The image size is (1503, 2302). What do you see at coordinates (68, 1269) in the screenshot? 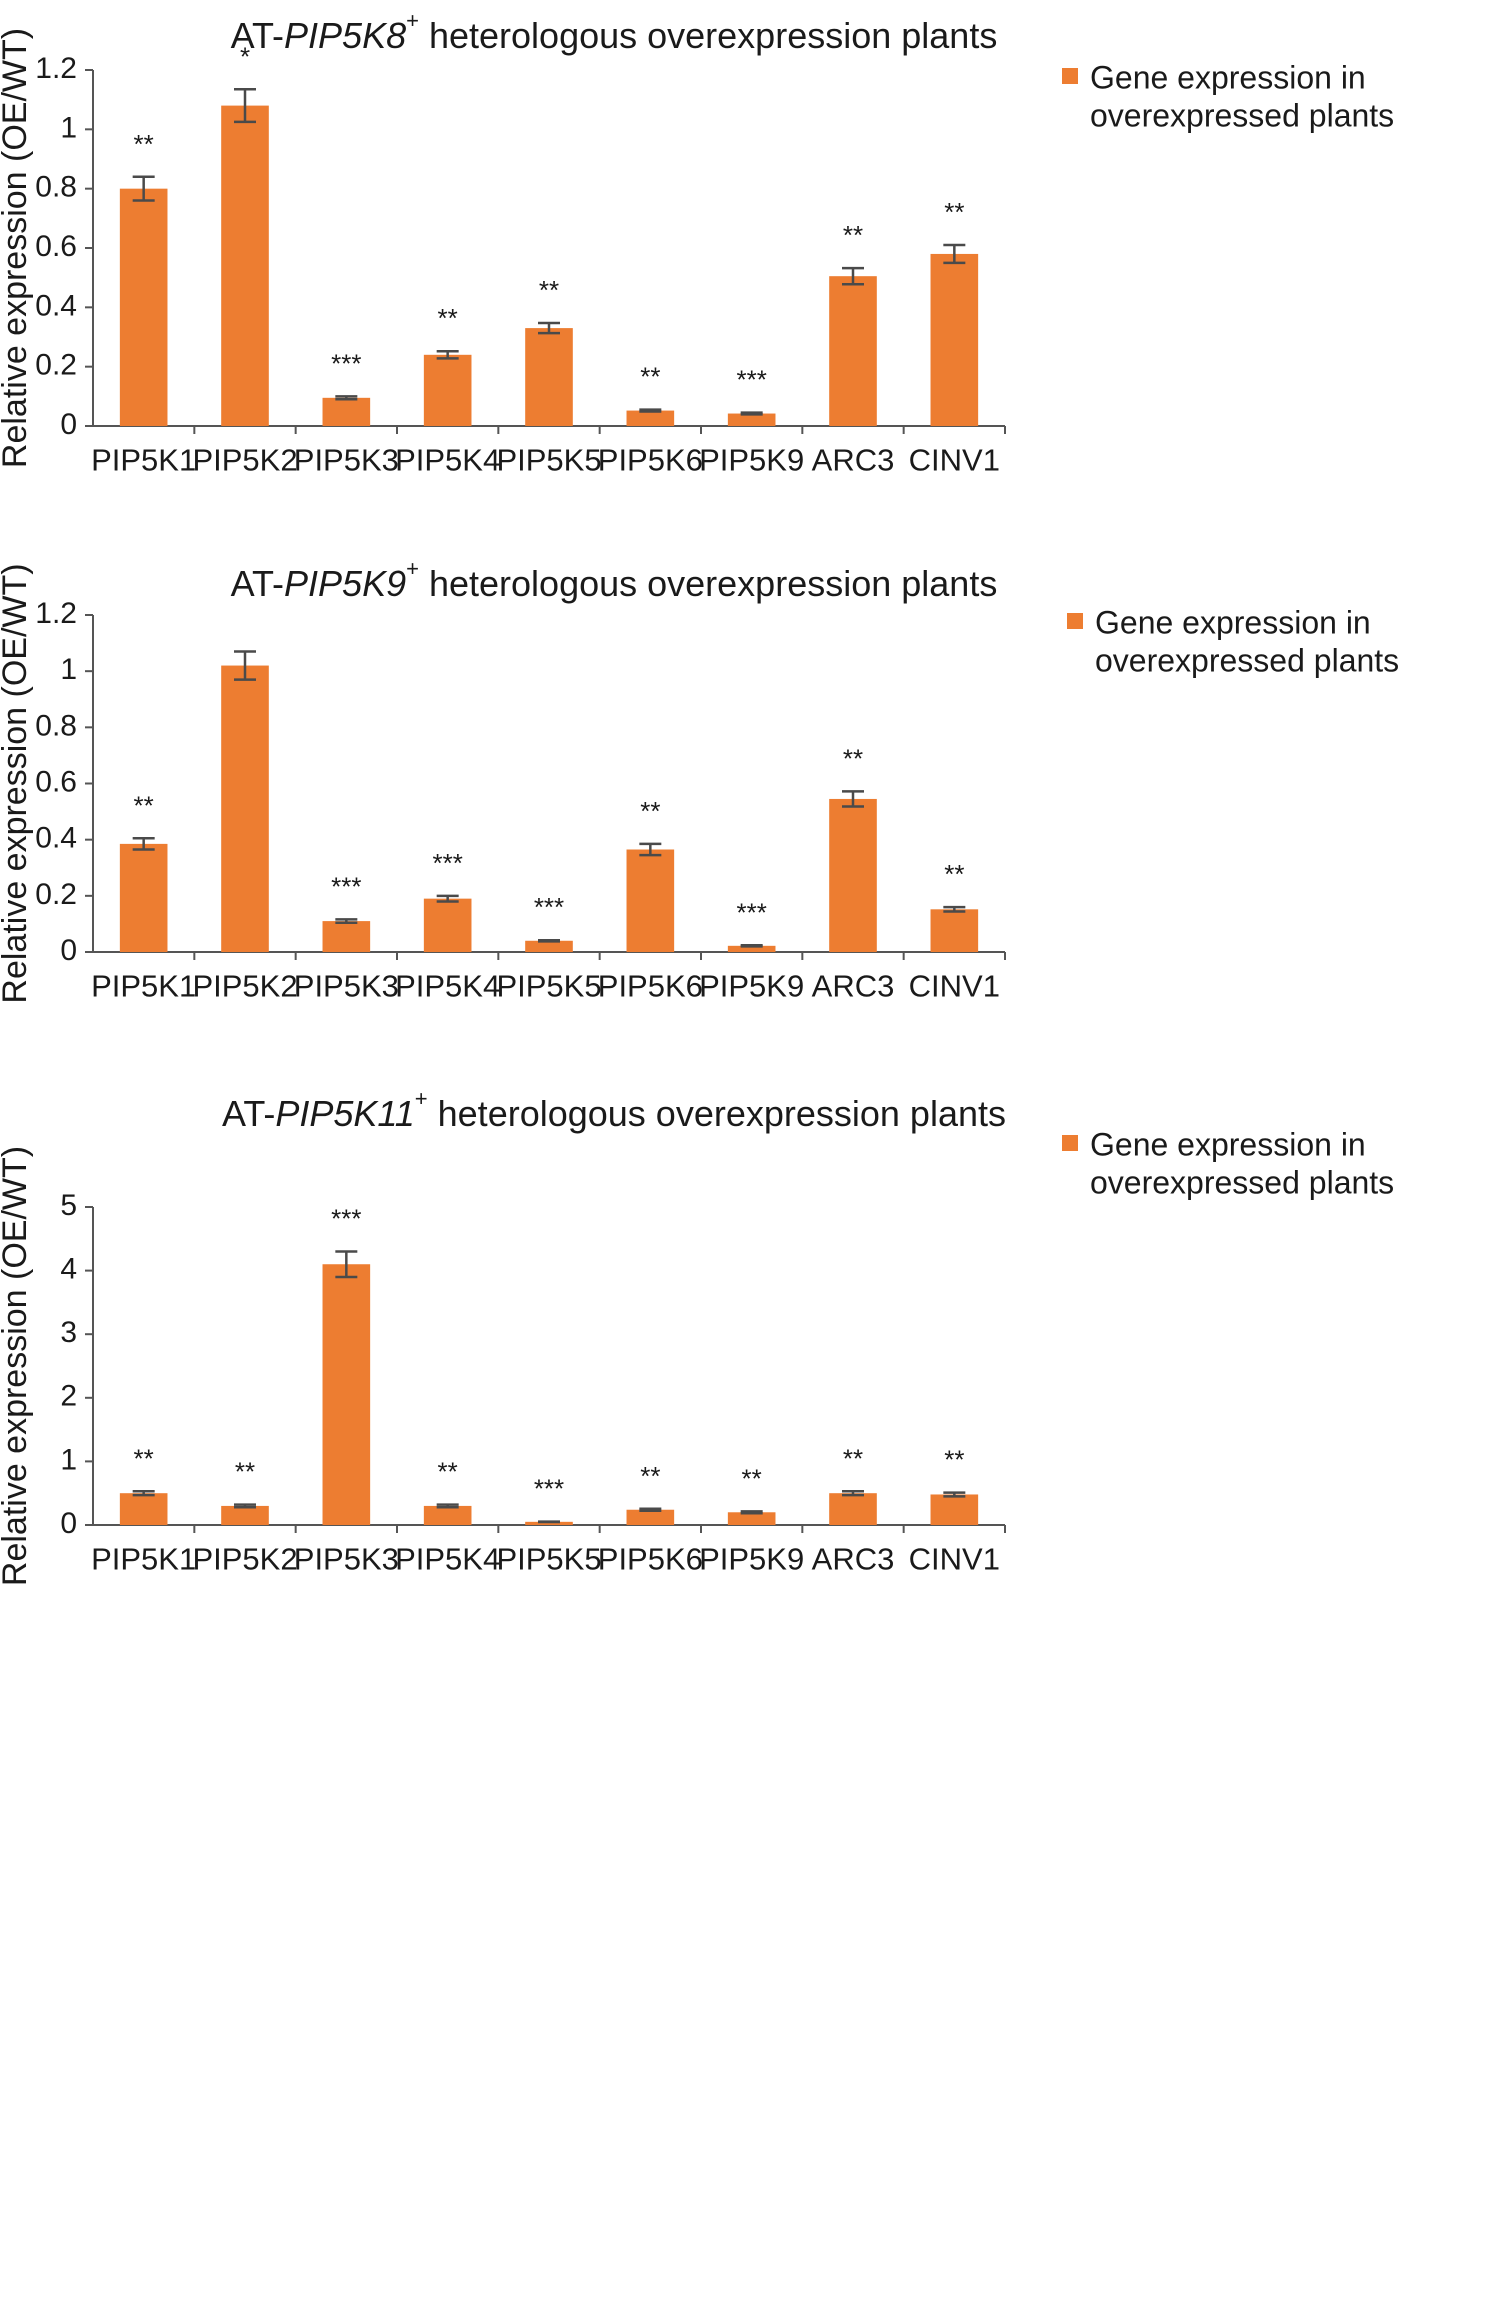
I see `y-tick-label: 4` at bounding box center [68, 1269].